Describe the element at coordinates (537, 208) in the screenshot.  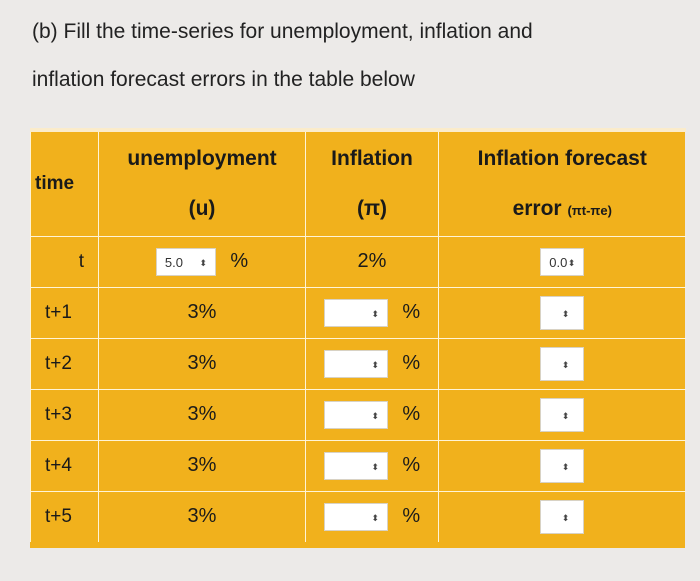
I see `header-error-word: error` at that location.